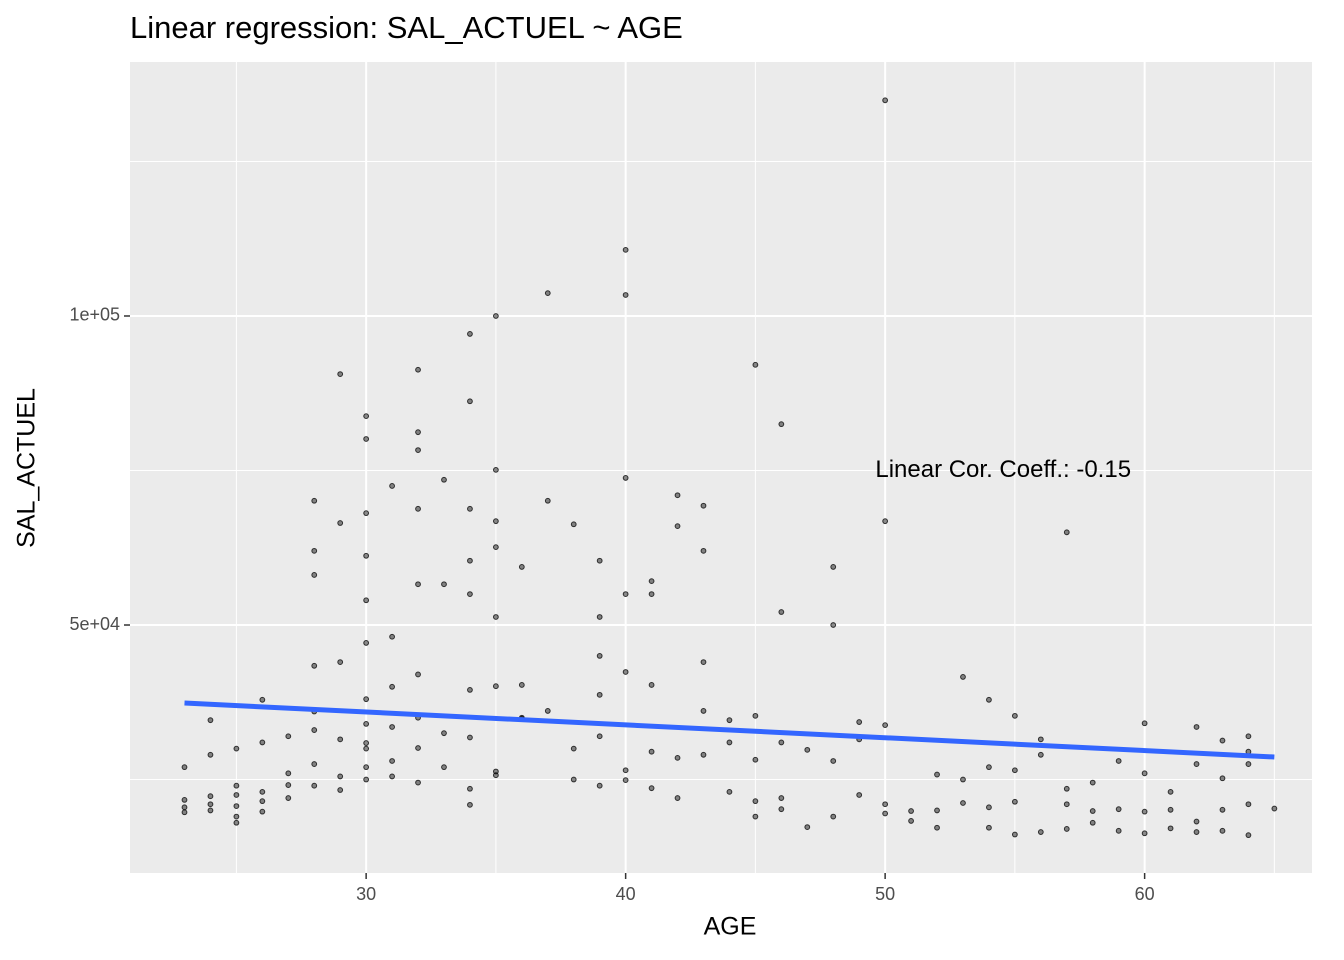 This screenshot has width=1344, height=960. What do you see at coordinates (730, 927) in the screenshot?
I see `x-axis-title: AGE` at bounding box center [730, 927].